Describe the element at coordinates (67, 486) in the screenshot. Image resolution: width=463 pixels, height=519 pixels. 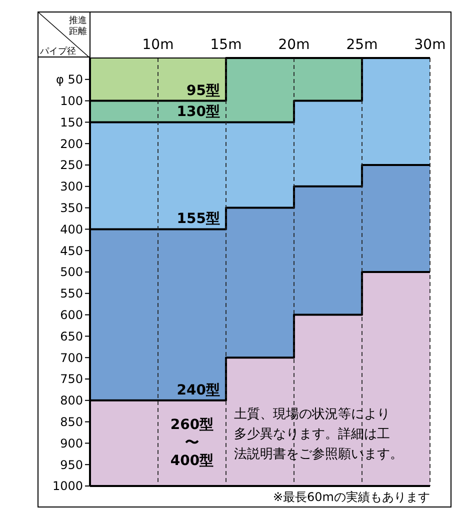
I see `y-tick-label: 1000` at that location.